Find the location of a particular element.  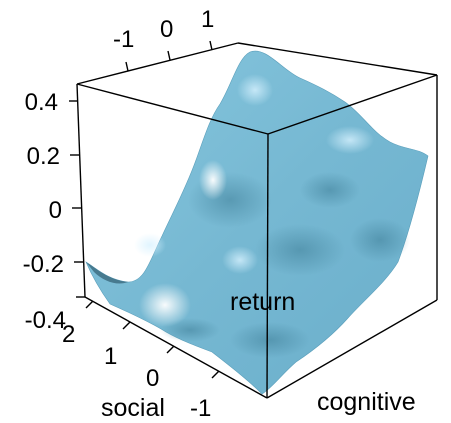

y-tick-label: 1 is located at coordinates (110, 356).